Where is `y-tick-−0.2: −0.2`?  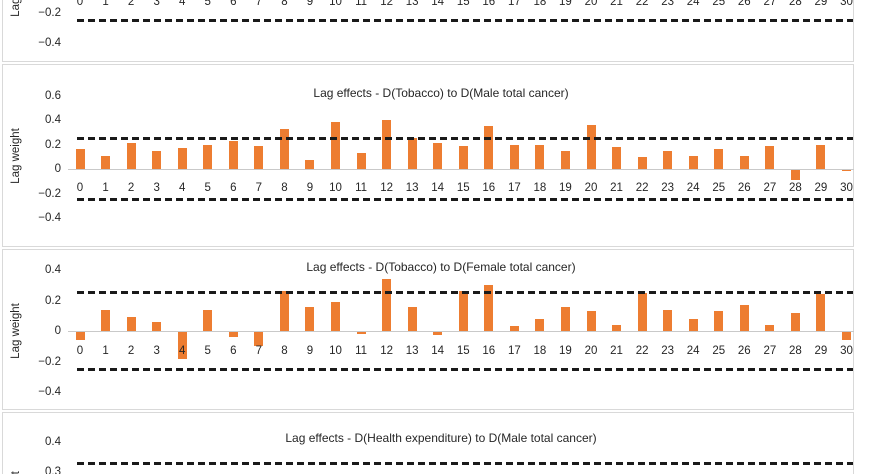
y-tick-−0.2: −0.2 is located at coordinates (49, 12).